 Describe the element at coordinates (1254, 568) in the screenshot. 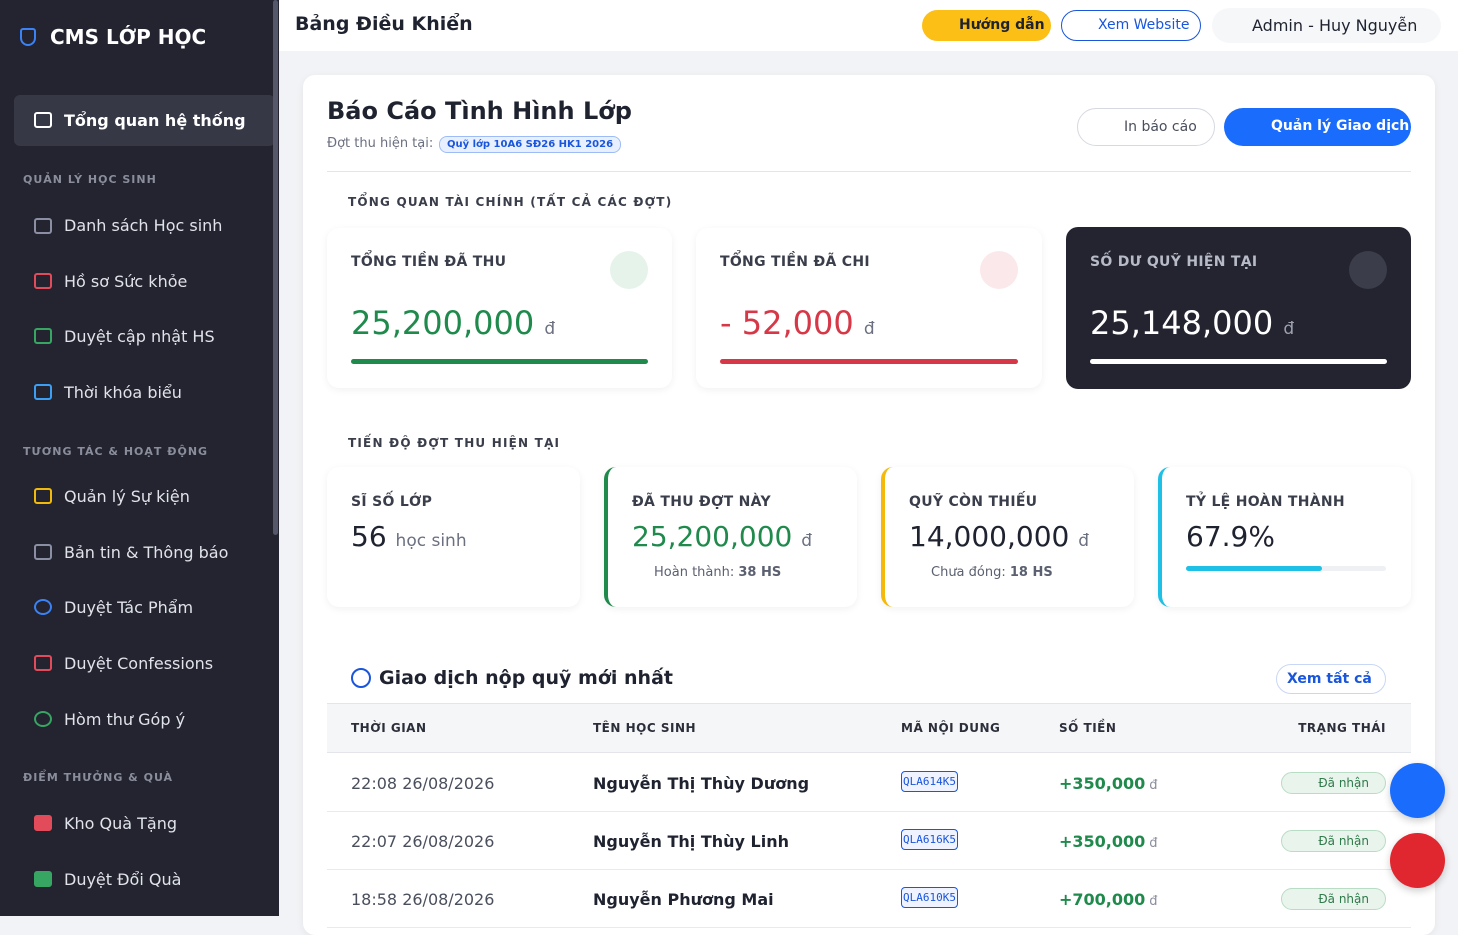

I see `progress-fill` at that location.